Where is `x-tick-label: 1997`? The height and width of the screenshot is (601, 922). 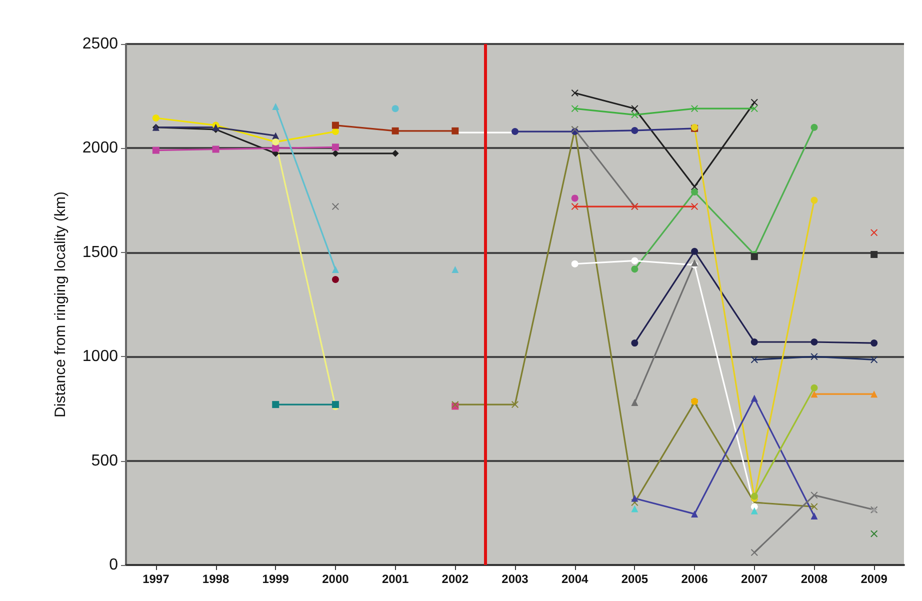 x-tick-label: 1997 is located at coordinates (156, 579).